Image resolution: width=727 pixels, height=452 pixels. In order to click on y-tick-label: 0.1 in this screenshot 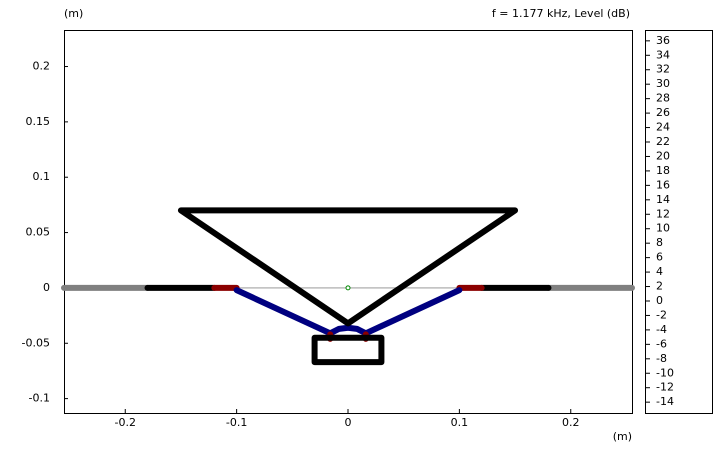, I will do `click(42, 176)`.